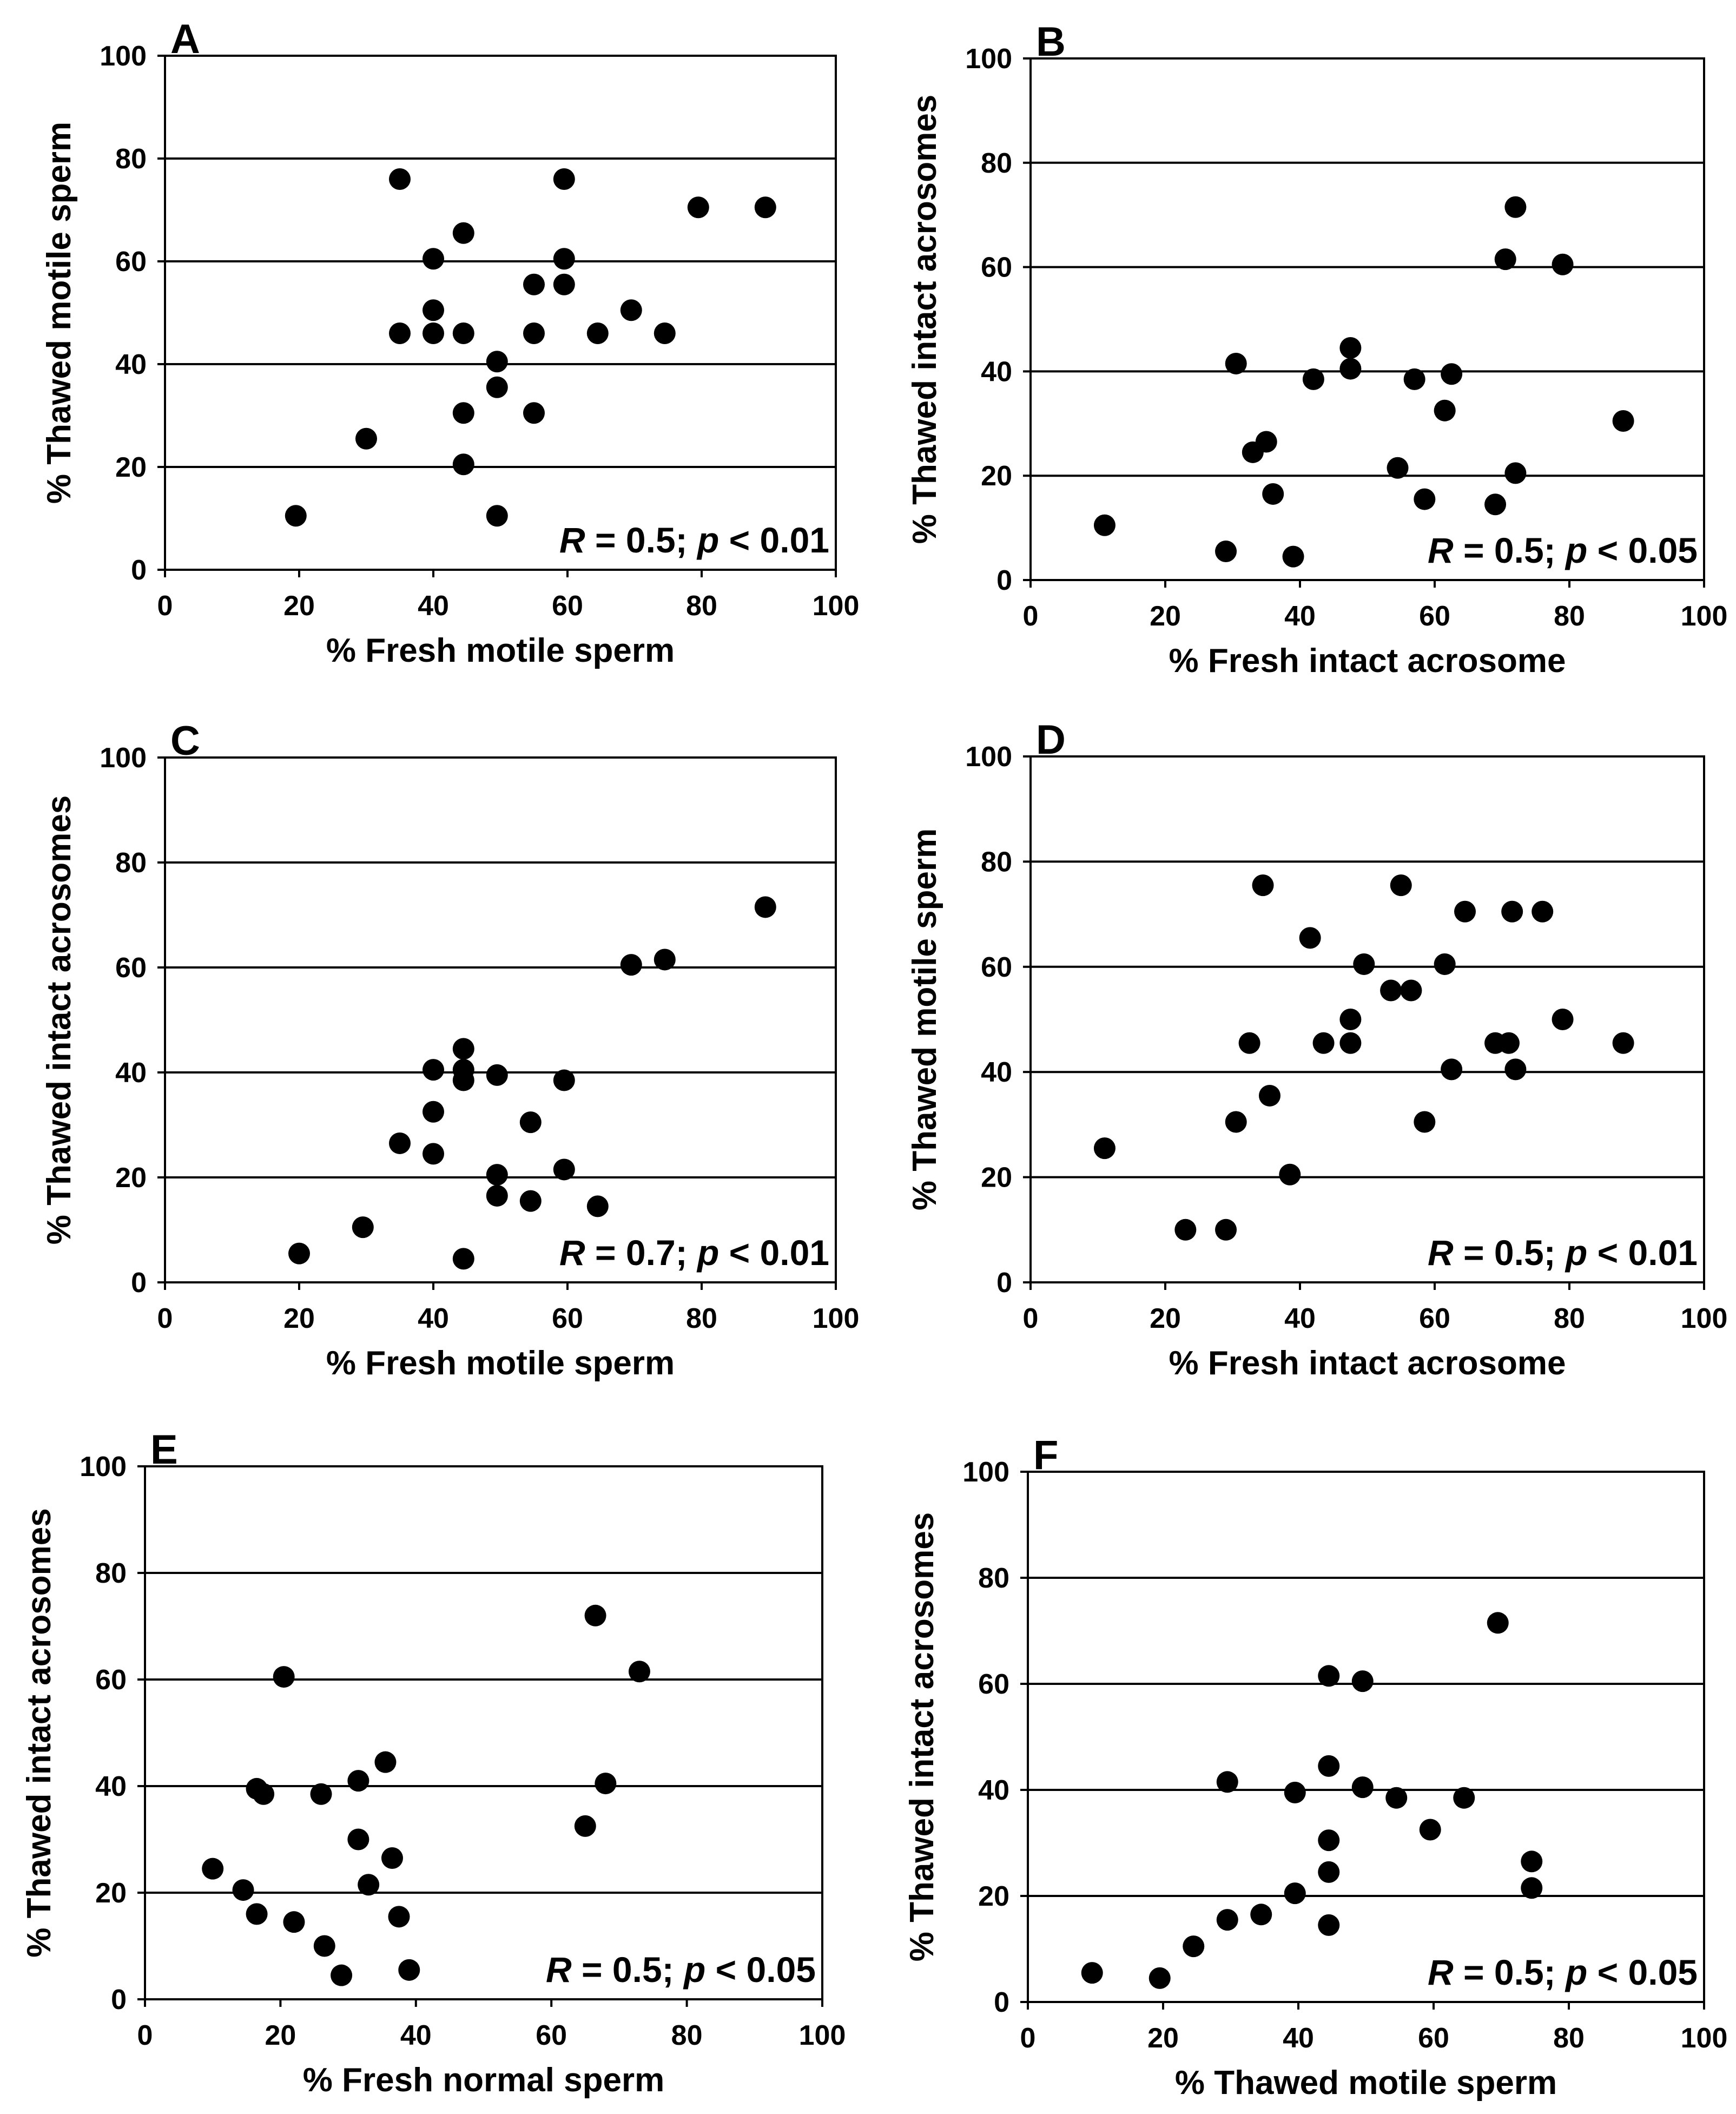 Image resolution: width=1736 pixels, height=2114 pixels. Describe the element at coordinates (694, 1253) in the screenshot. I see `correlation-annotation: R = 0.7; p < 0.01` at that location.